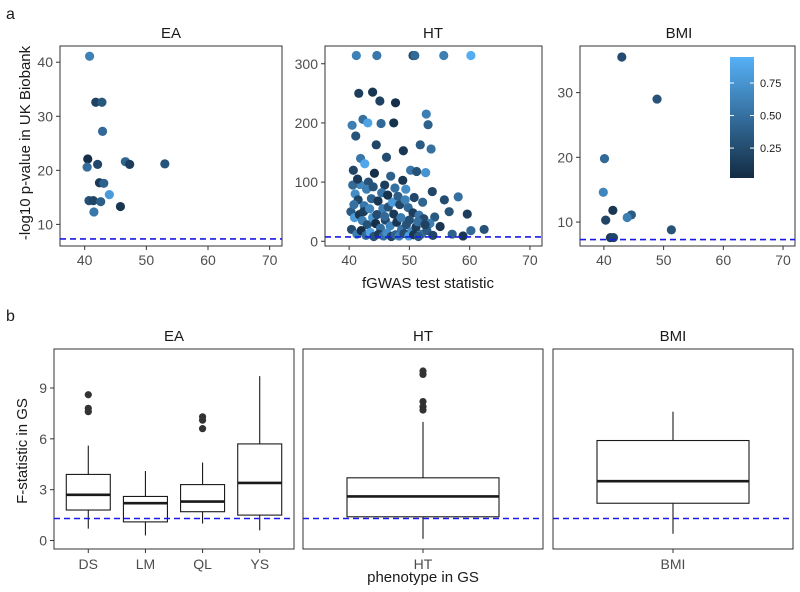  I want to click on x-tick-label-b-lm: LM, so click(145, 564).